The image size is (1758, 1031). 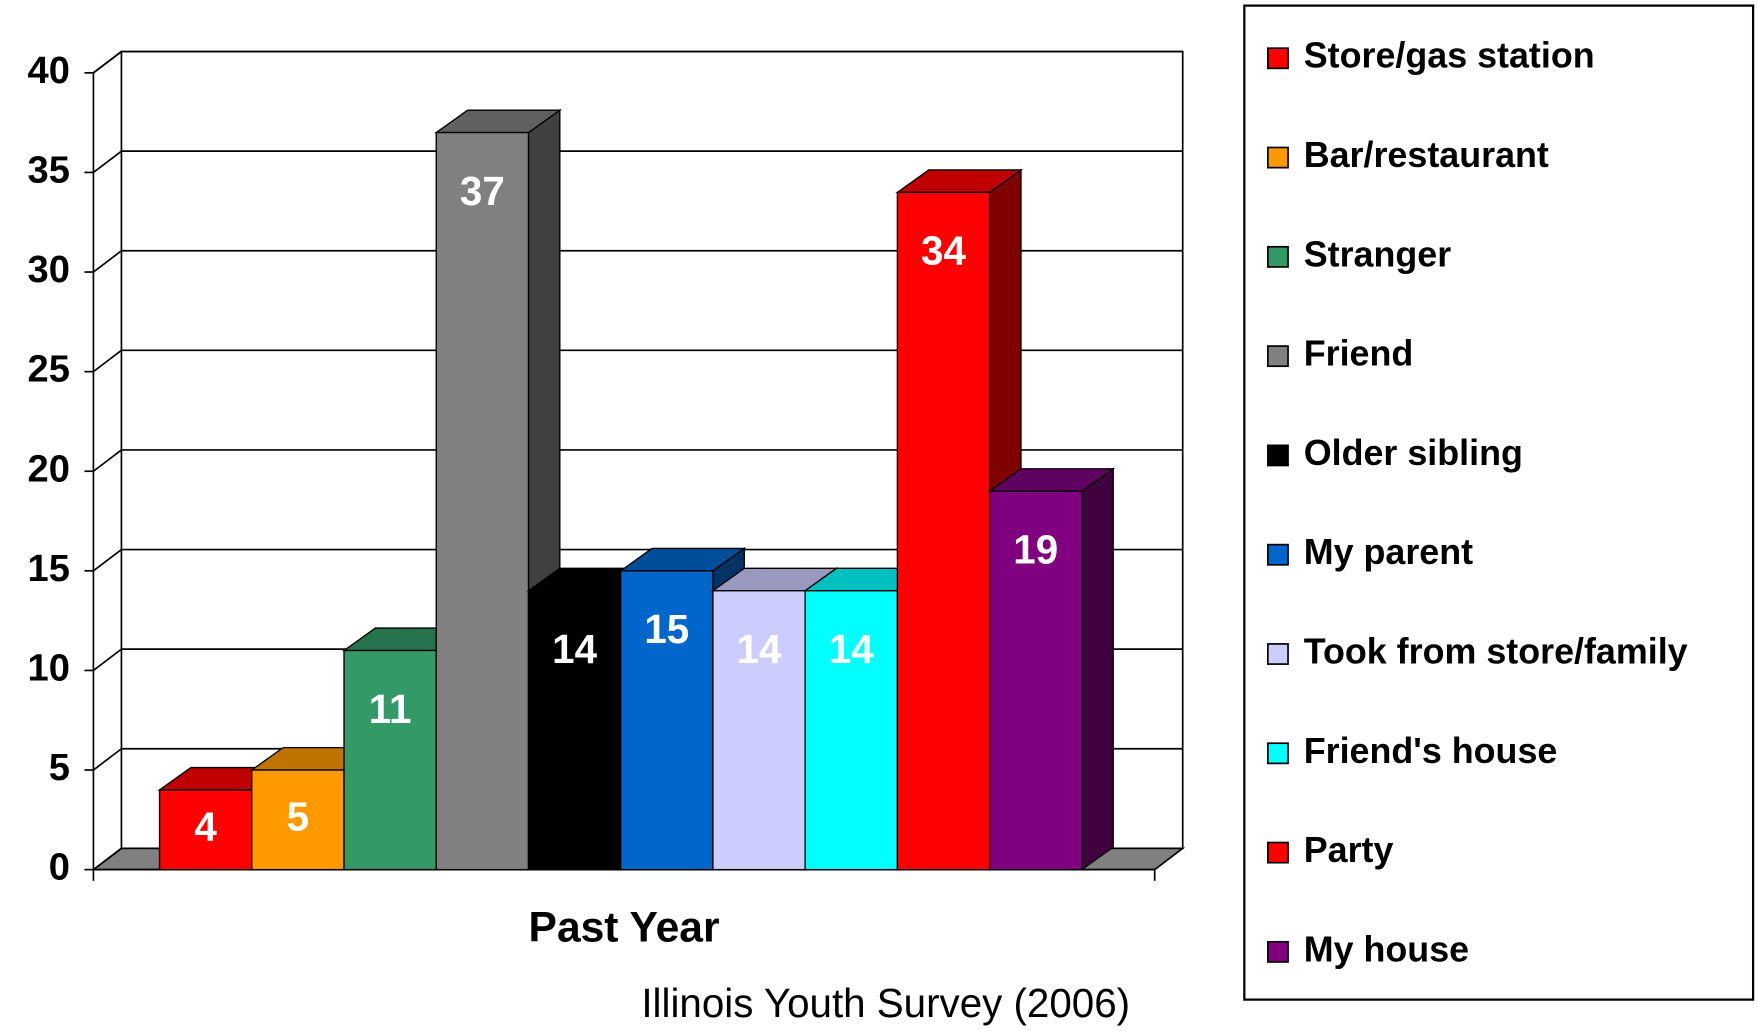 I want to click on data-label: 5, so click(x=298, y=816).